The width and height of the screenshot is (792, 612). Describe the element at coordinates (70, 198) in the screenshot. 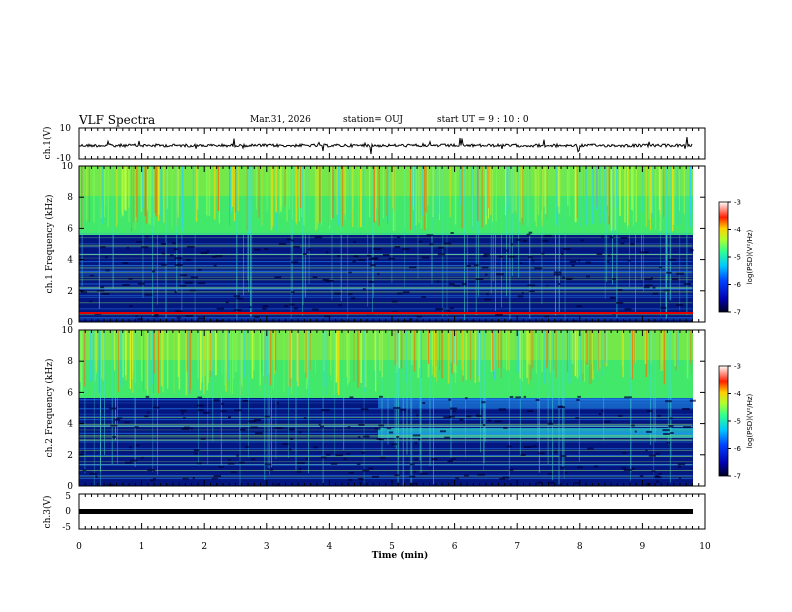

I see `ytick-label: 8` at that location.